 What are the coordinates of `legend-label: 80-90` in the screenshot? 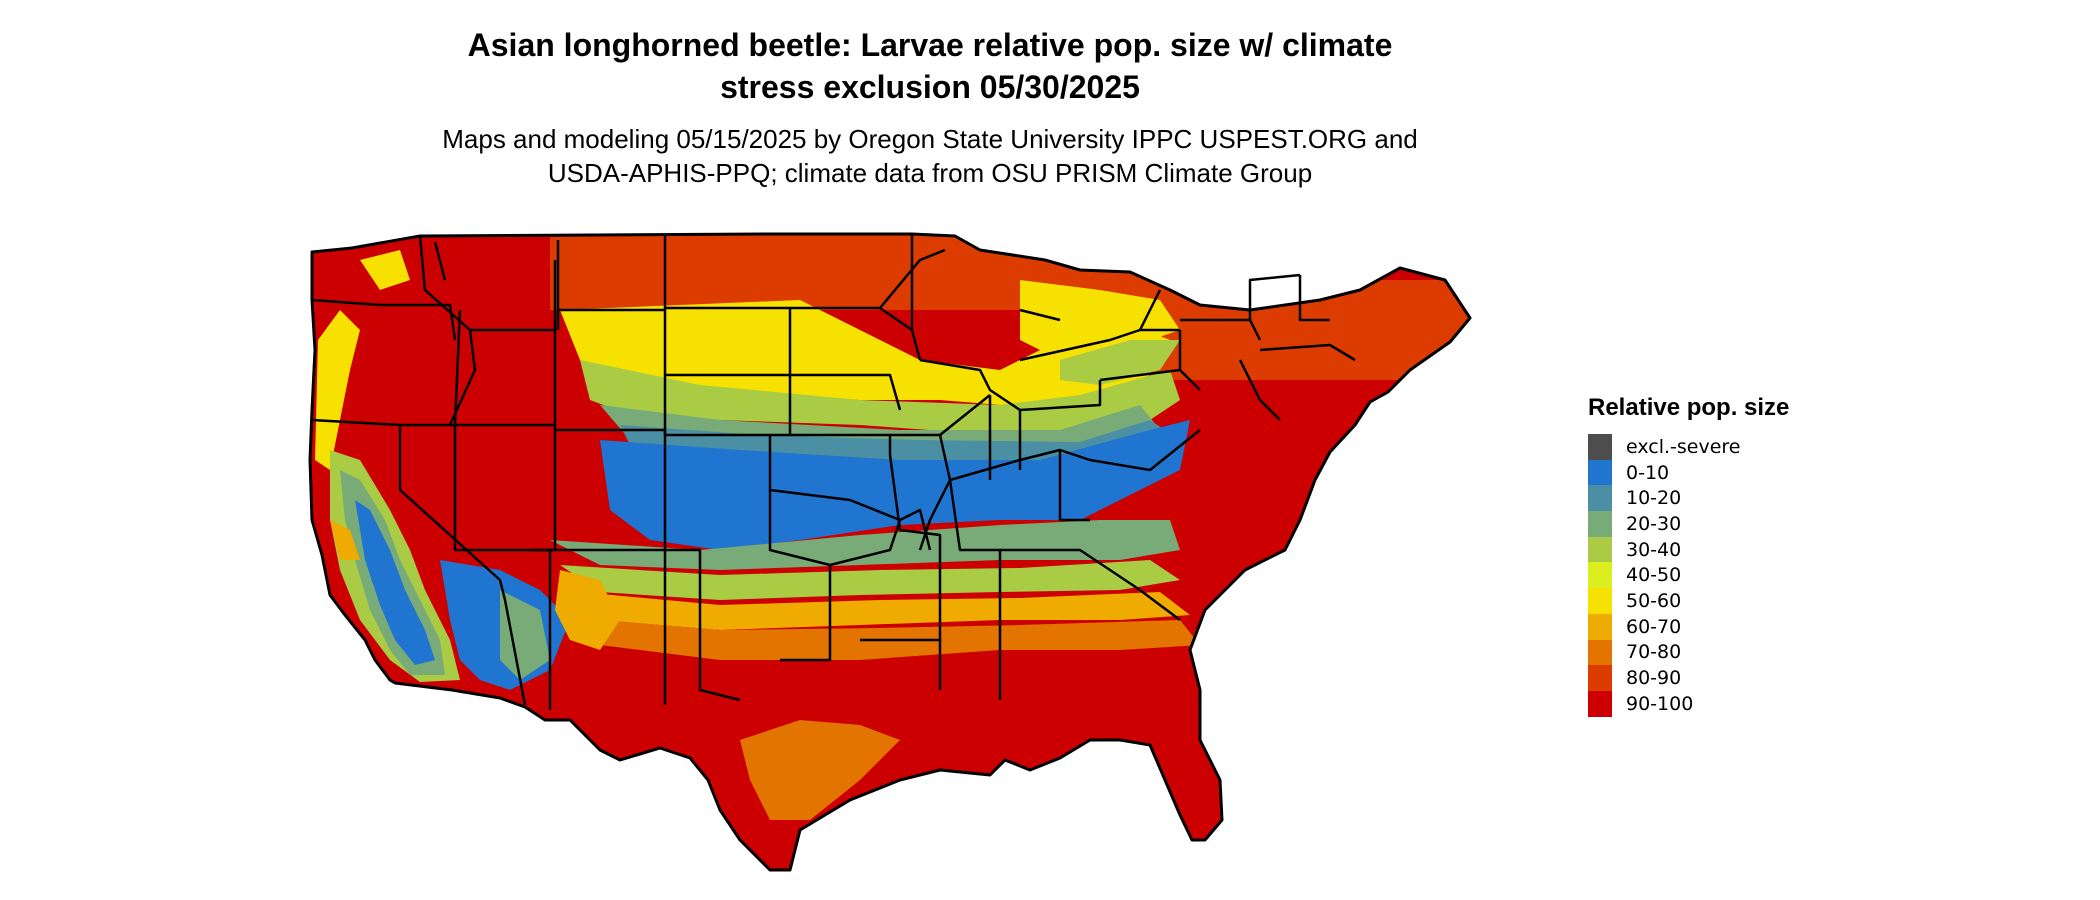 It's located at (1654, 678).